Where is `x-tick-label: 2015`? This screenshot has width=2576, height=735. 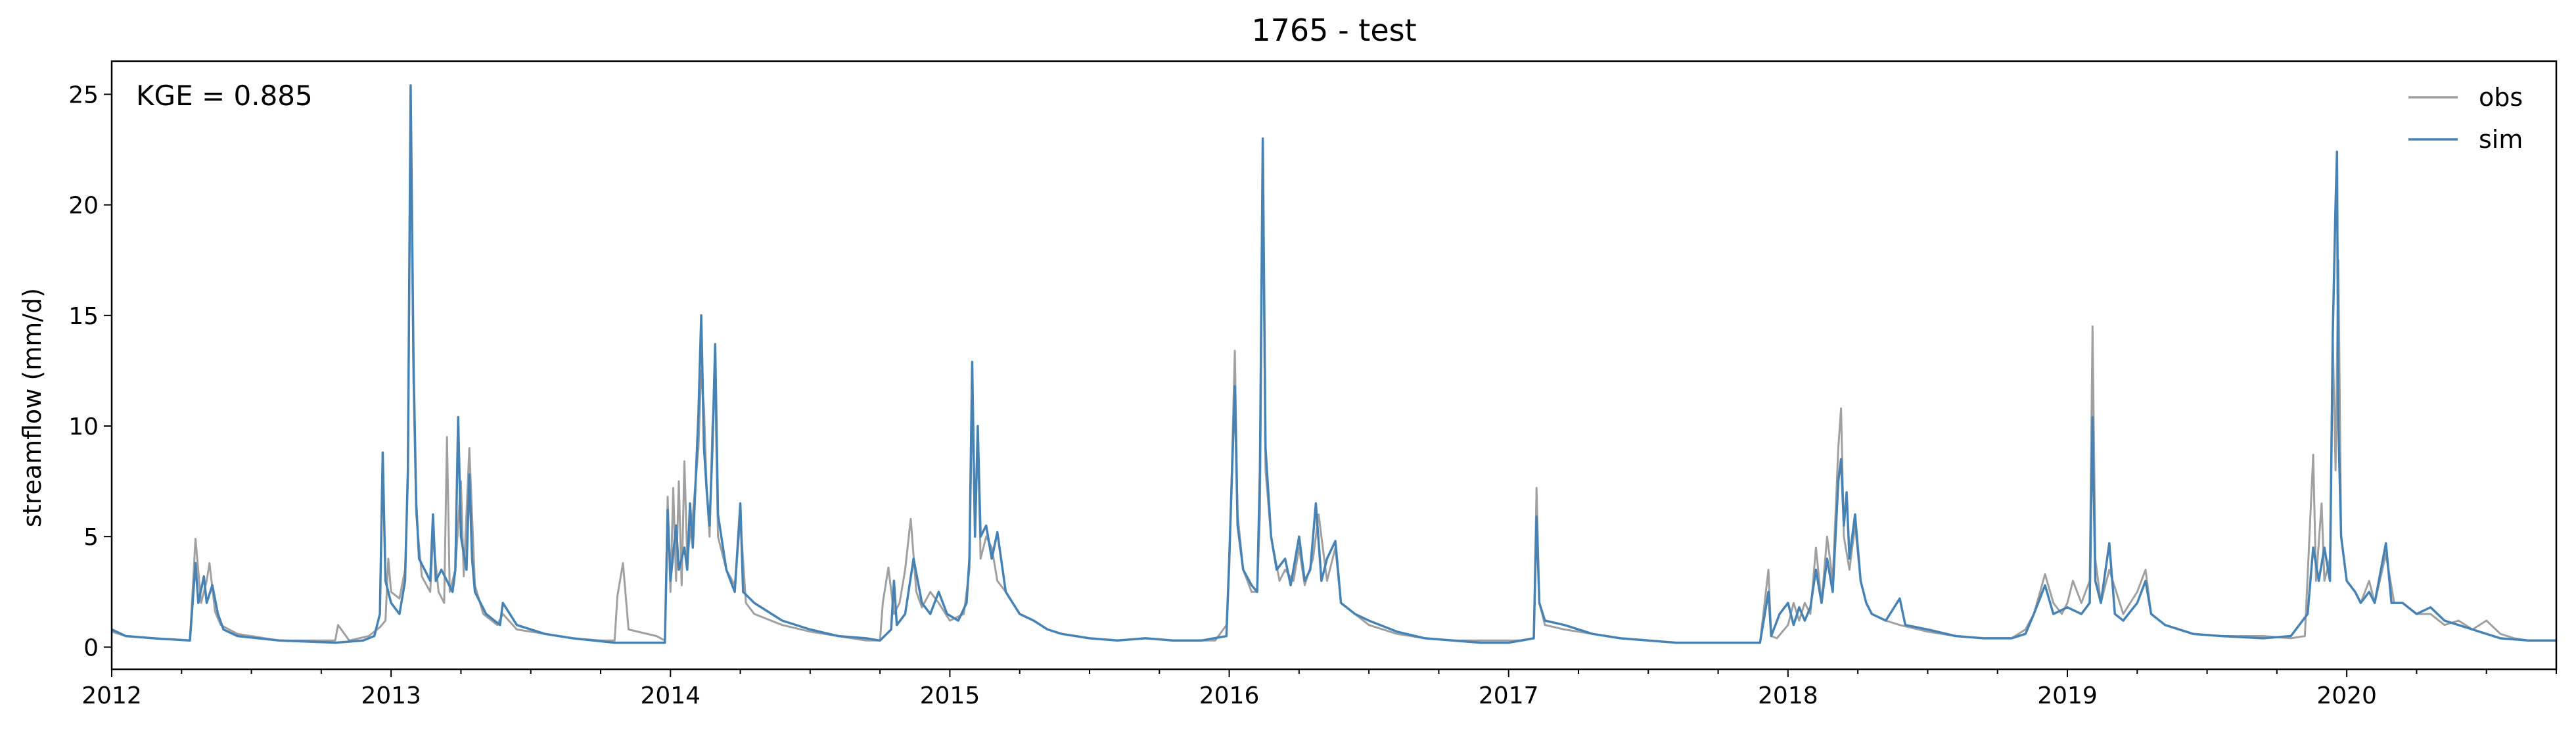
x-tick-label: 2015 is located at coordinates (950, 695).